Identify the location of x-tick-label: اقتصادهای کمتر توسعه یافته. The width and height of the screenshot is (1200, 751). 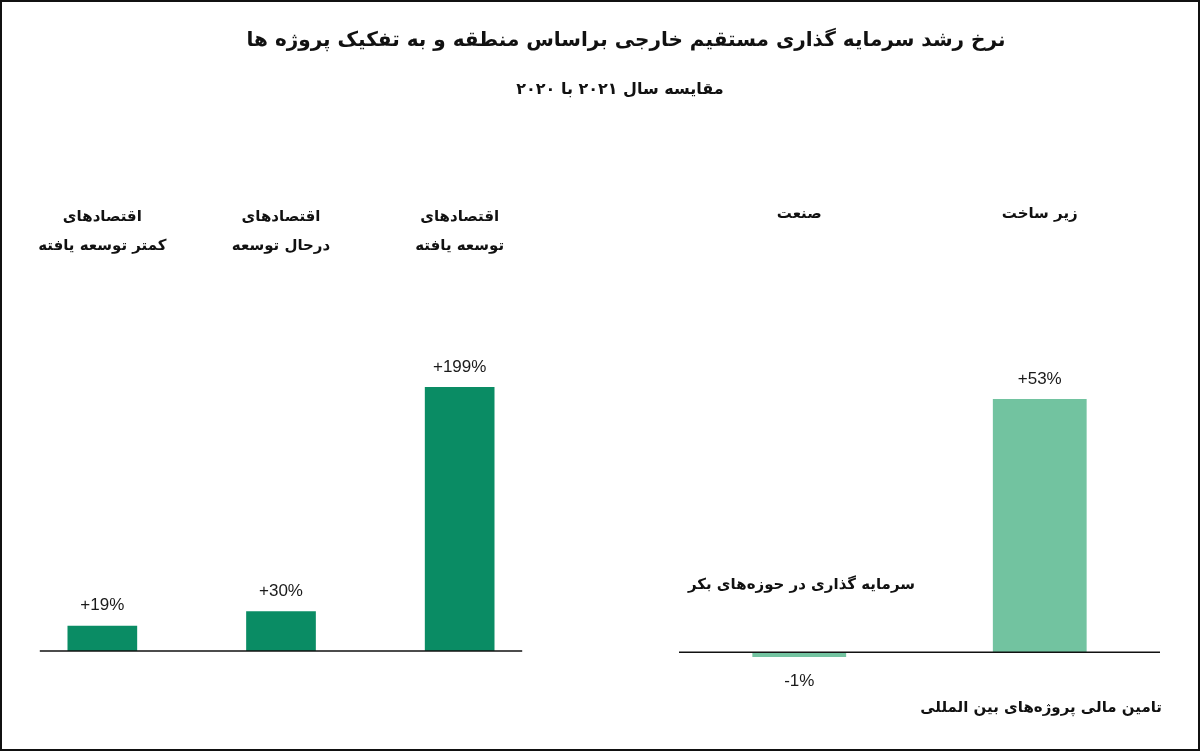
(102, 231).